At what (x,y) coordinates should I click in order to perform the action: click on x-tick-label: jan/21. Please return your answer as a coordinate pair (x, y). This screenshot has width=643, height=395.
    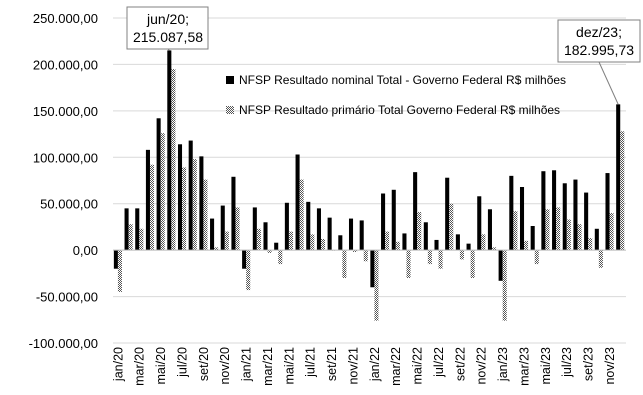
    Looking at the image, I should click on (247, 364).